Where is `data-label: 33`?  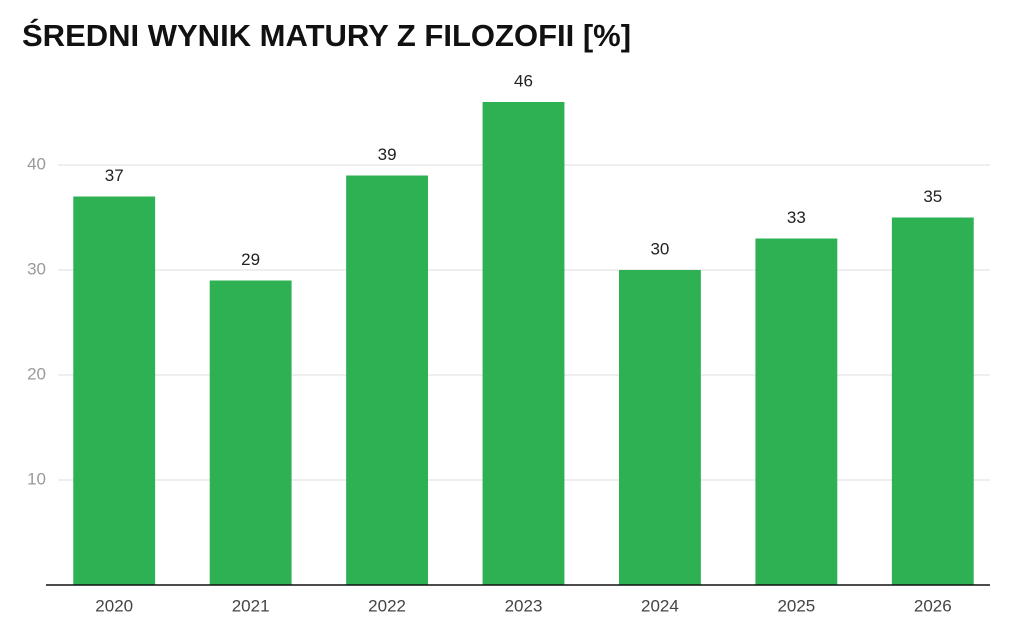
data-label: 33 is located at coordinates (796, 217).